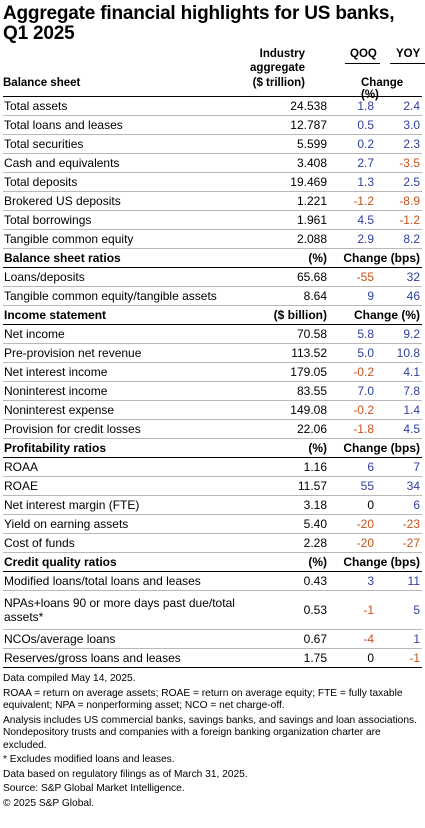  I want to click on row-yoy-change: 46, so click(401, 296).